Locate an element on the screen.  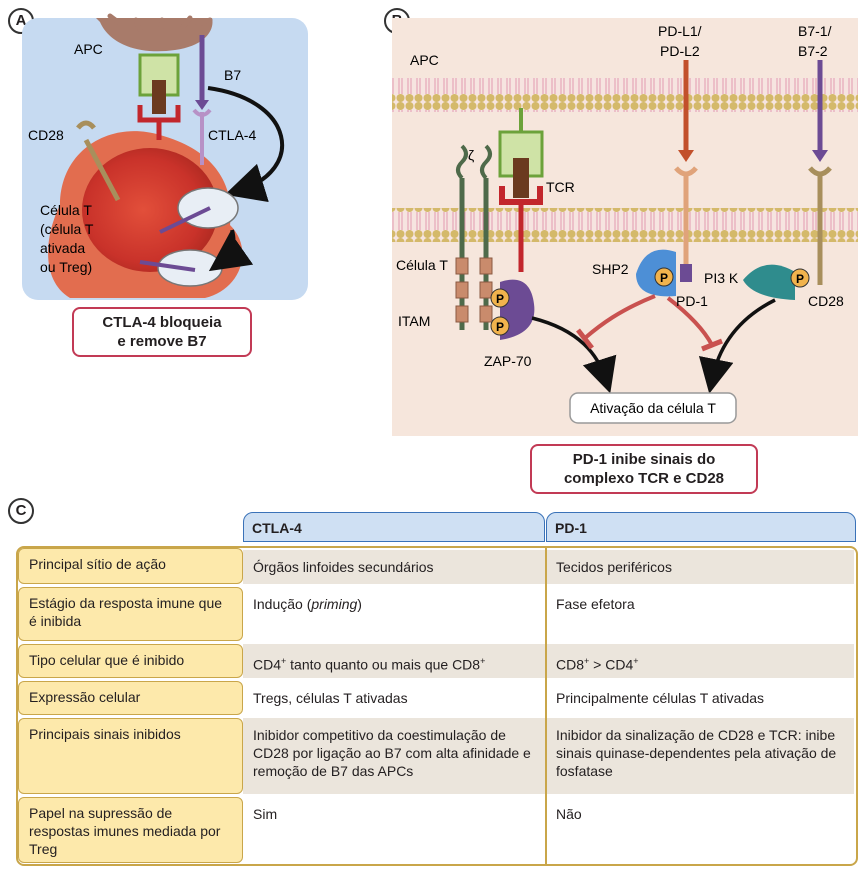
panel-a-callout-line1: CTLA-4 bloqueia is located at coordinates (162, 322).